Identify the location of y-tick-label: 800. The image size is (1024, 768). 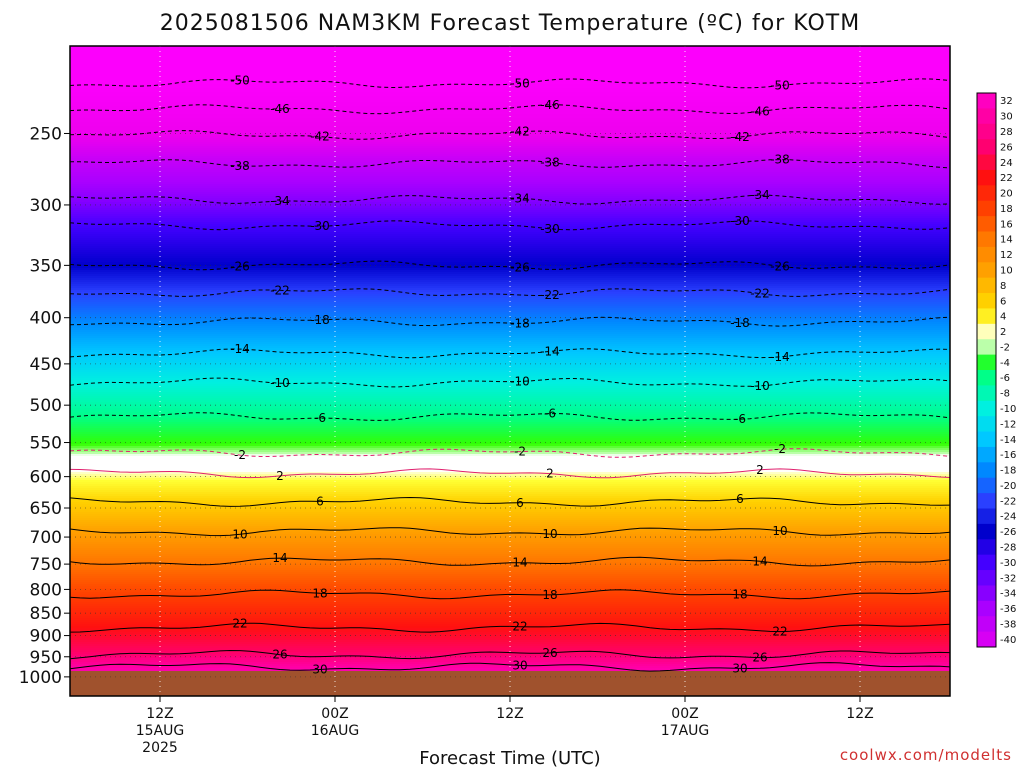
(46, 590).